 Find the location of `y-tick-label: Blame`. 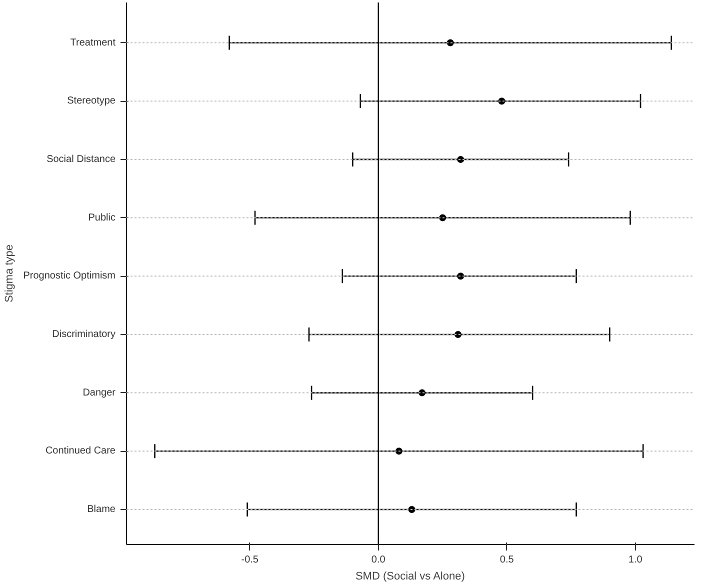

y-tick-label: Blame is located at coordinates (101, 509).